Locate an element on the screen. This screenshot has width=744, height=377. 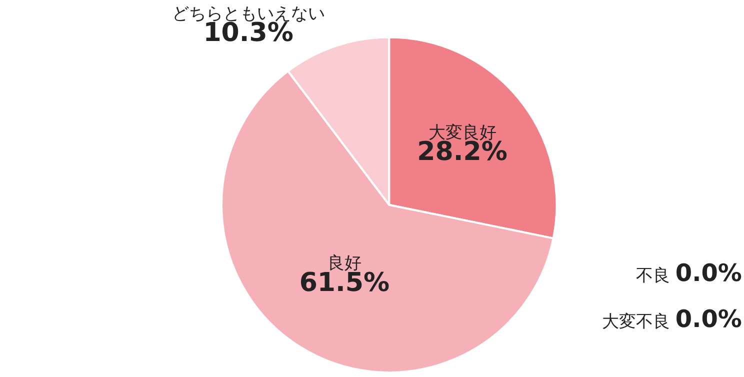
category-label: 不良 is located at coordinates (653, 276).